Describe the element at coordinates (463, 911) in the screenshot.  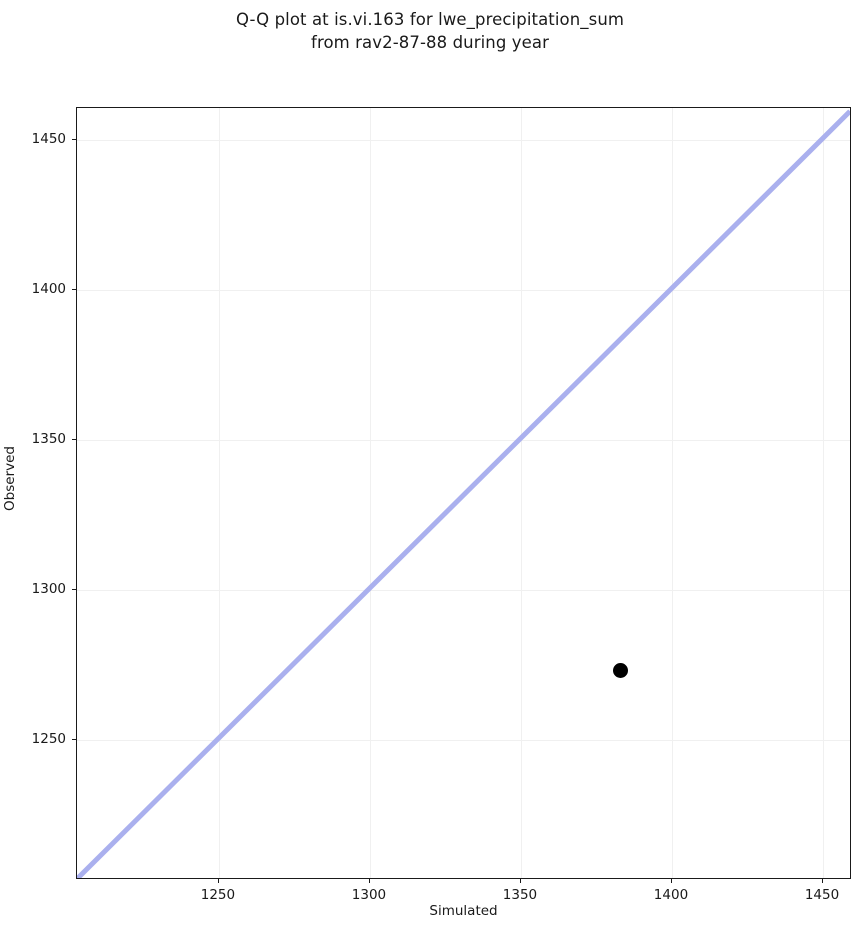
I see `x-axis-label: Simulated` at that location.